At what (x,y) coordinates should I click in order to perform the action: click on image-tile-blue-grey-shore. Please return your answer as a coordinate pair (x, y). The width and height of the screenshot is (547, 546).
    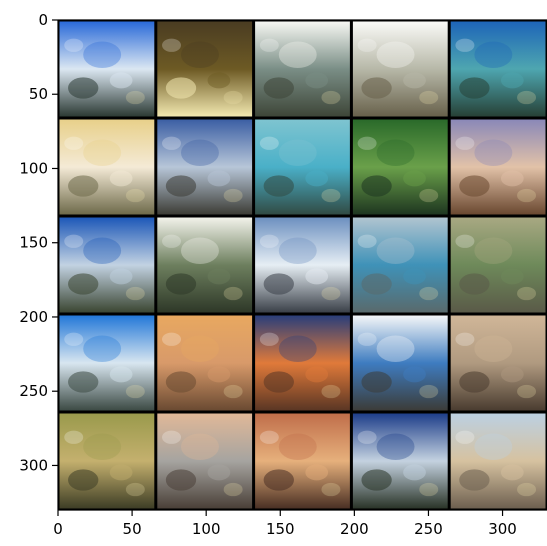
    Looking at the image, I should click on (205, 167).